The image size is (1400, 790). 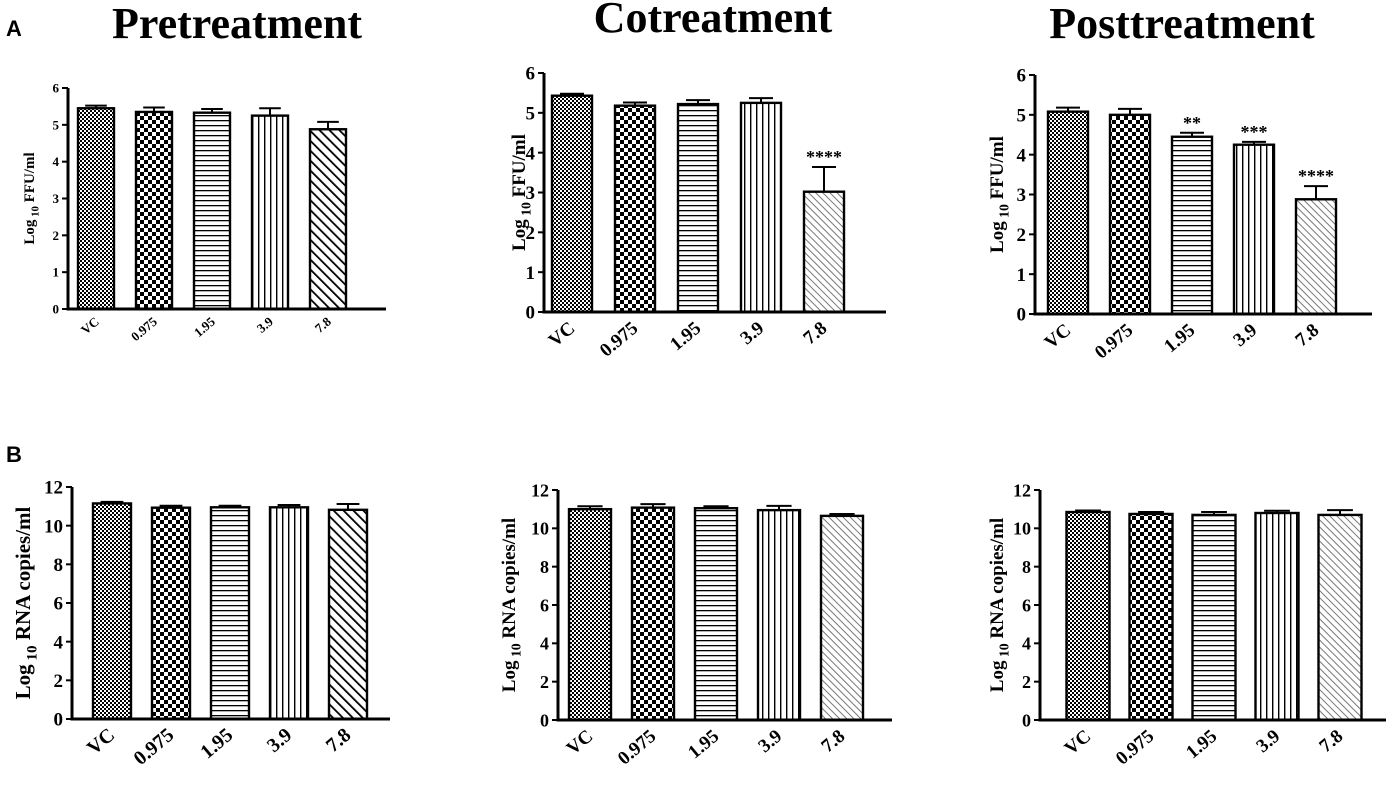 What do you see at coordinates (544, 605) in the screenshot?
I see `y-tick-label-co-rna-3: 6` at bounding box center [544, 605].